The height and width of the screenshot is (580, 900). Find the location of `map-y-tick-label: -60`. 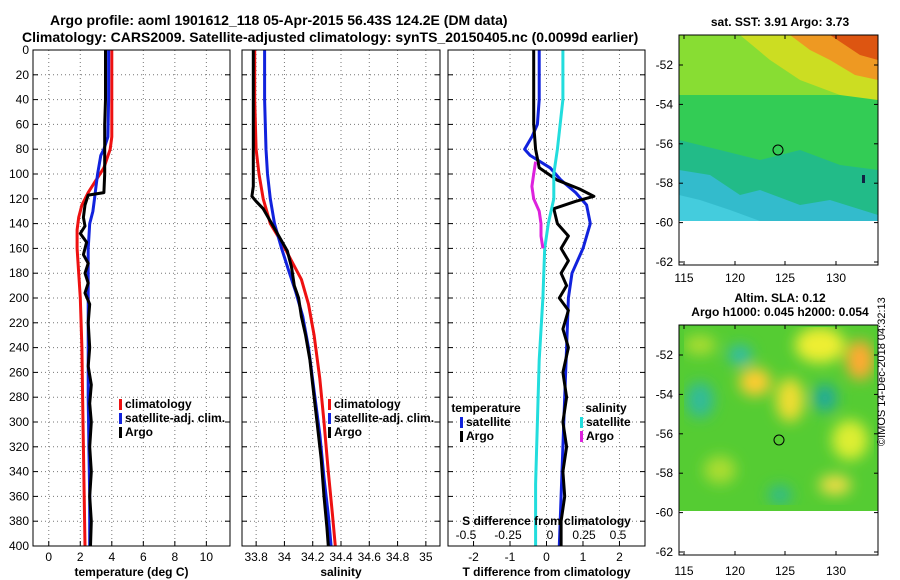

map-y-tick-label: -60 is located at coordinates (665, 513).